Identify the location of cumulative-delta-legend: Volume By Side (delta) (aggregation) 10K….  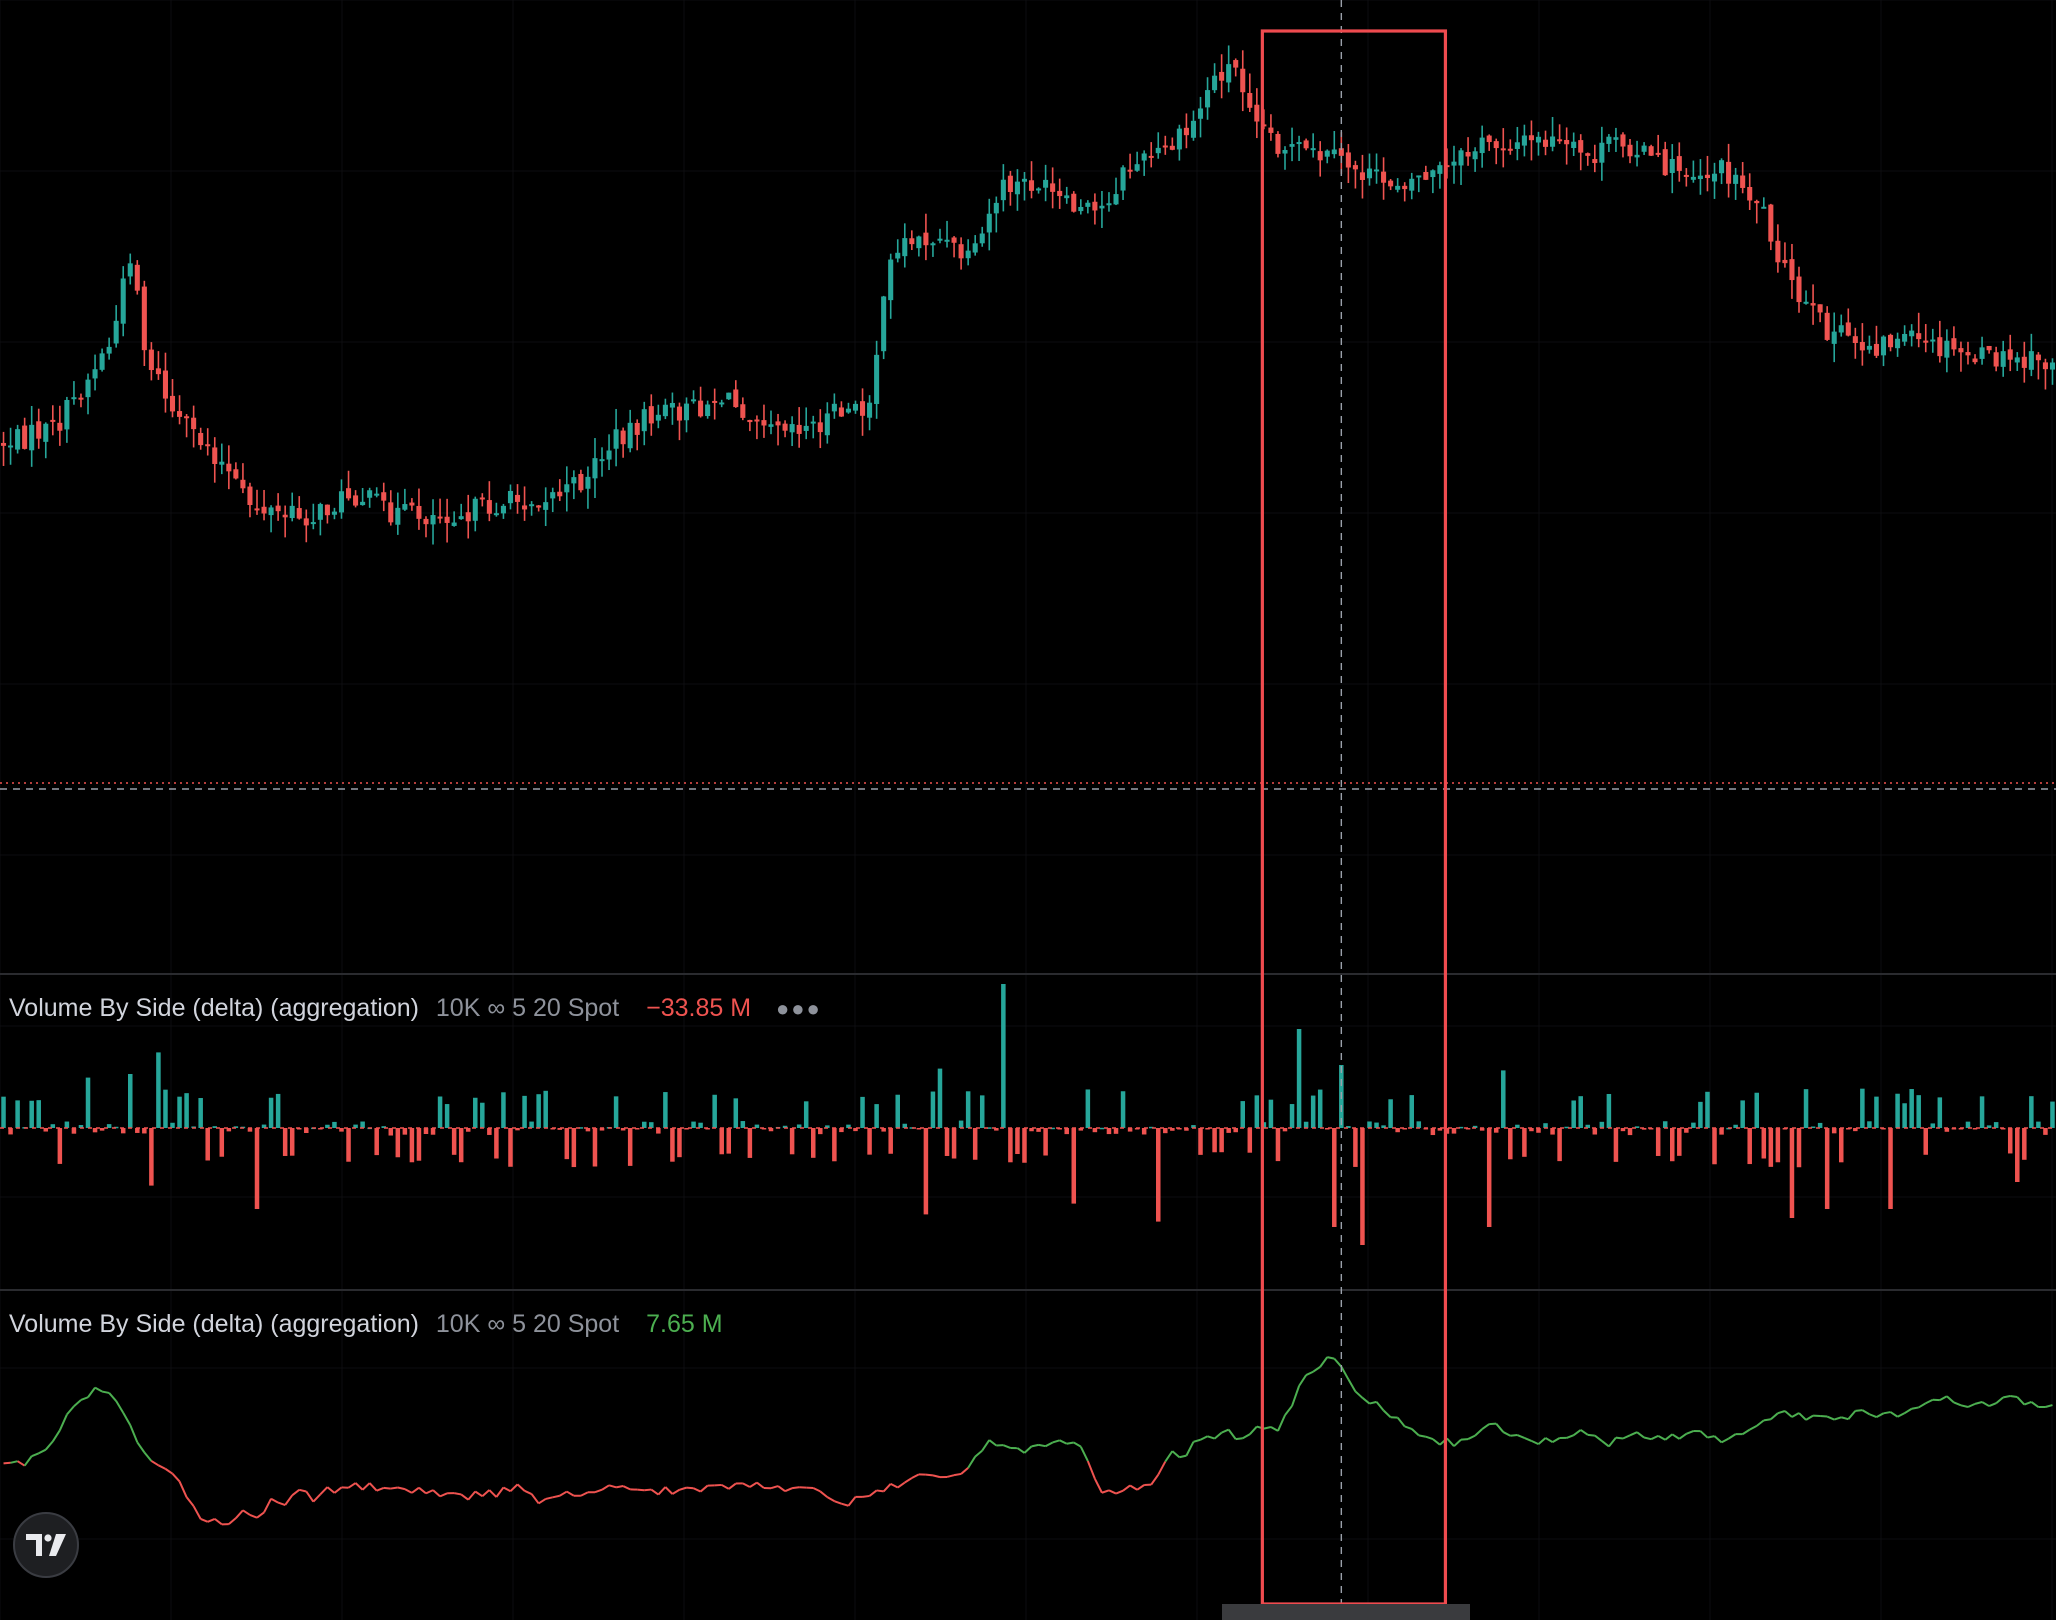
(366, 1324).